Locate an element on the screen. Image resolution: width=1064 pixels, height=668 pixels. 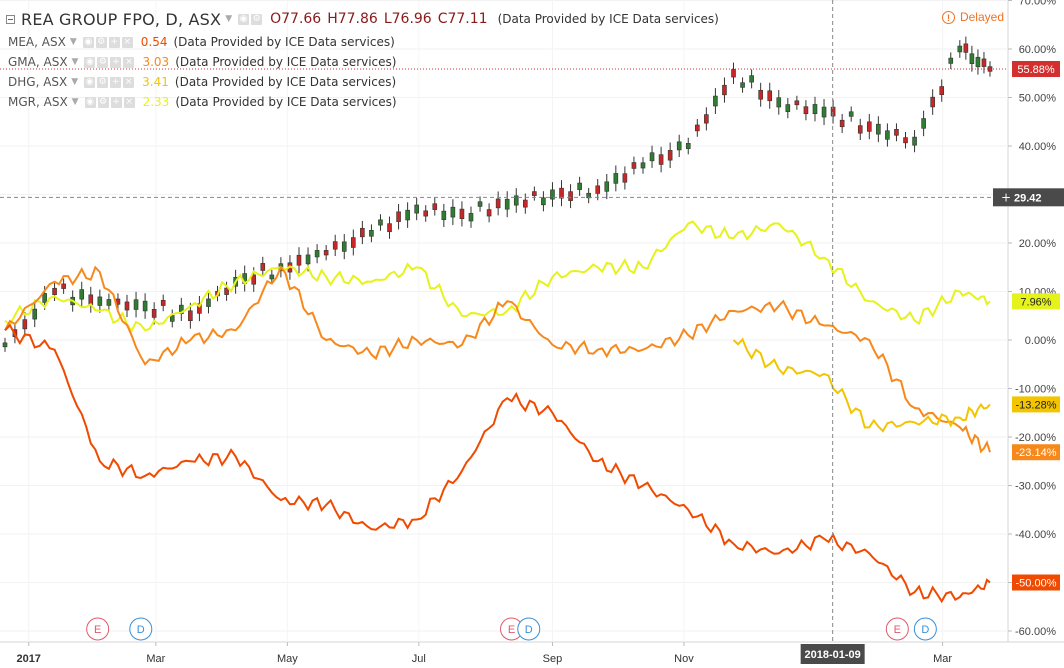
main-provider: (Data Provided by ICE Data services) is located at coordinates (608, 19).